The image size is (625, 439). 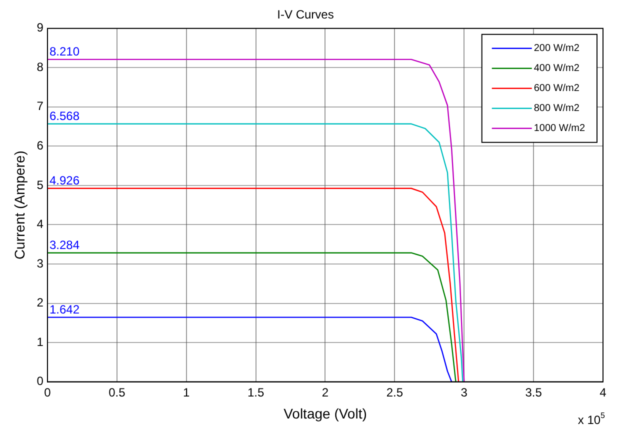 What do you see at coordinates (557, 48) in the screenshot?
I see `legend-label: 200 W/m2` at bounding box center [557, 48].